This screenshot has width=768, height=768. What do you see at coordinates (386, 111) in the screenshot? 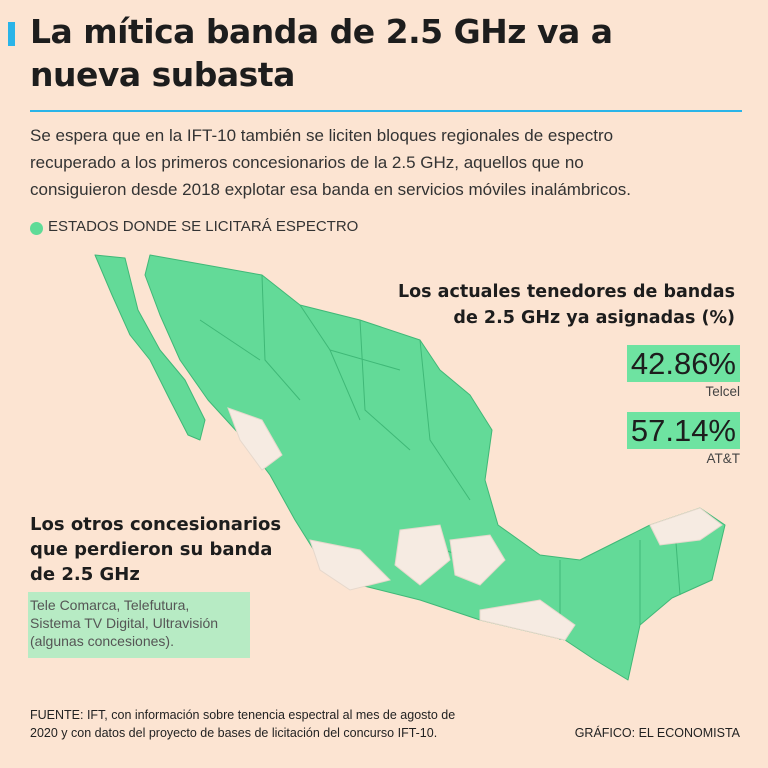
I see `divider` at bounding box center [386, 111].